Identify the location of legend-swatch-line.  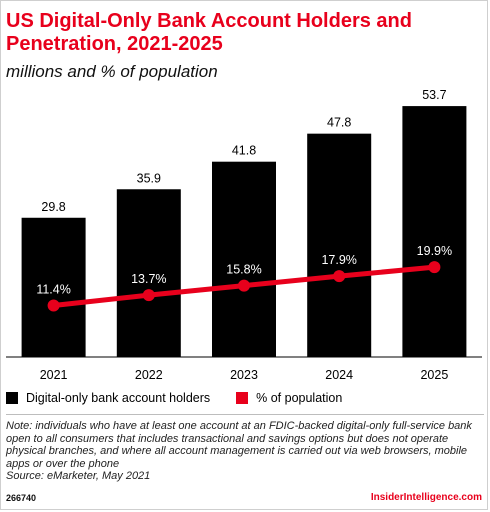
(242, 398).